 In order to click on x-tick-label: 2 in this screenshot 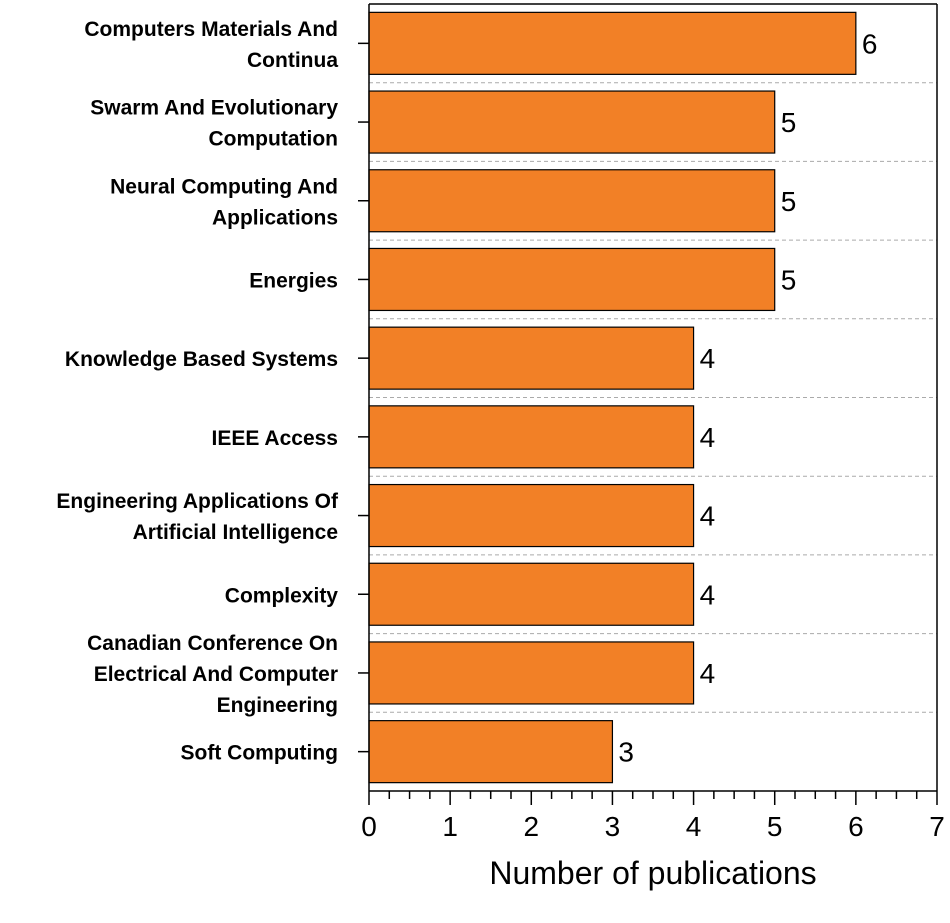, I will do `click(531, 826)`.